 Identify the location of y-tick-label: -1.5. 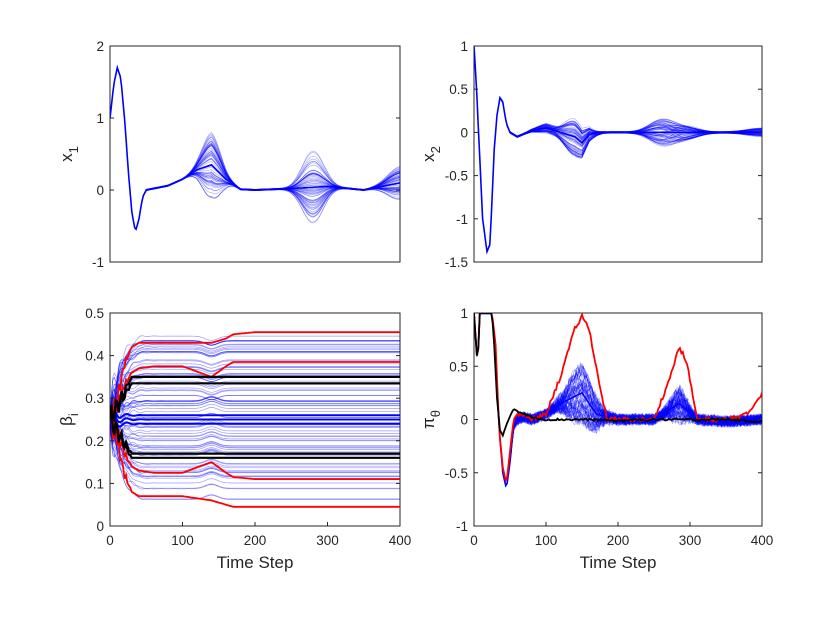
(456, 262).